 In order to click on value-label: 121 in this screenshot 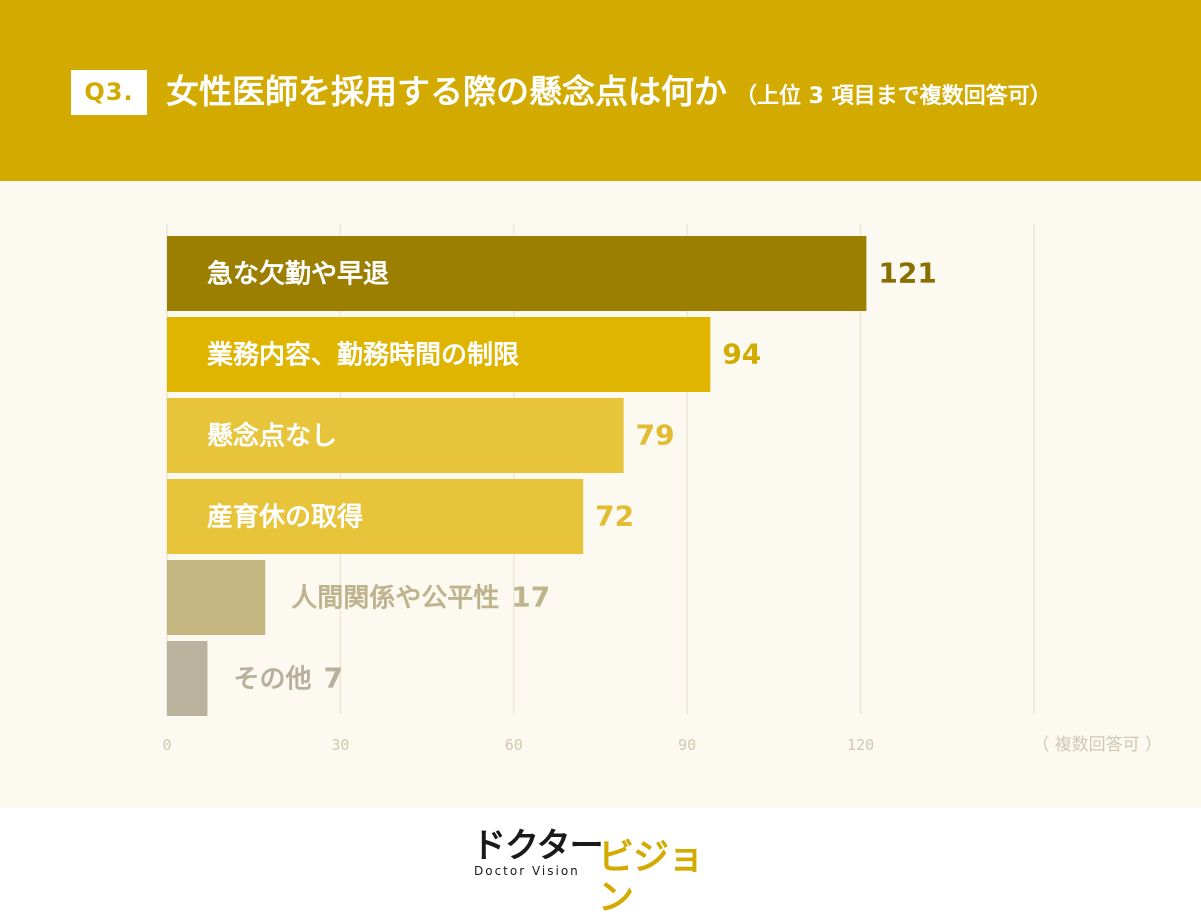, I will do `click(907, 273)`.